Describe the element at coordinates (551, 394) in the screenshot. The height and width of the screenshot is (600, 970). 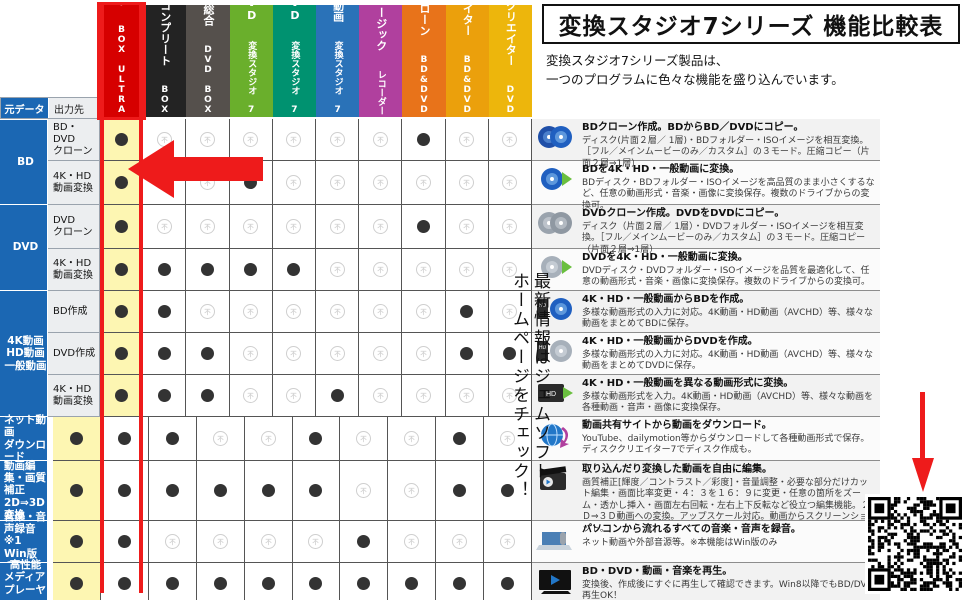
I see `svg-text: HD` at that location.